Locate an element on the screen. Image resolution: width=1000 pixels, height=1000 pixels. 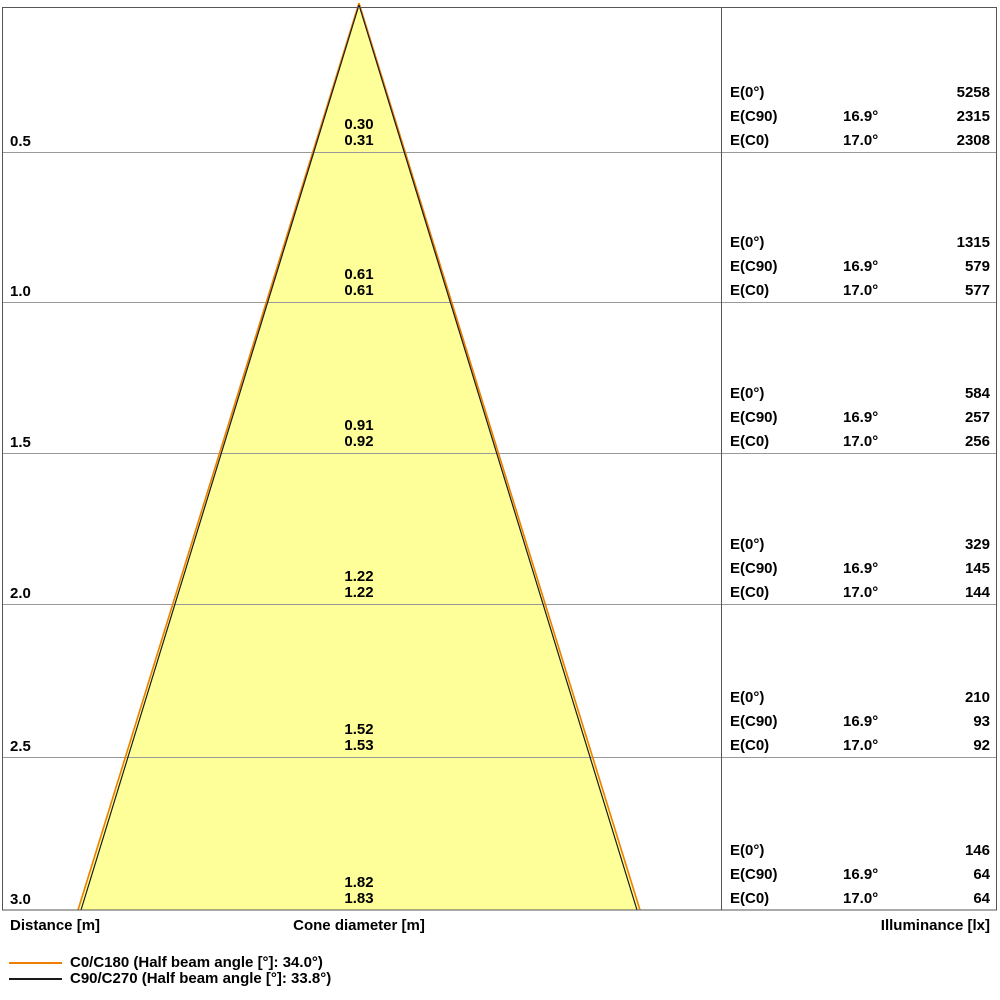
distance-label: 1.0 is located at coordinates (20, 291).